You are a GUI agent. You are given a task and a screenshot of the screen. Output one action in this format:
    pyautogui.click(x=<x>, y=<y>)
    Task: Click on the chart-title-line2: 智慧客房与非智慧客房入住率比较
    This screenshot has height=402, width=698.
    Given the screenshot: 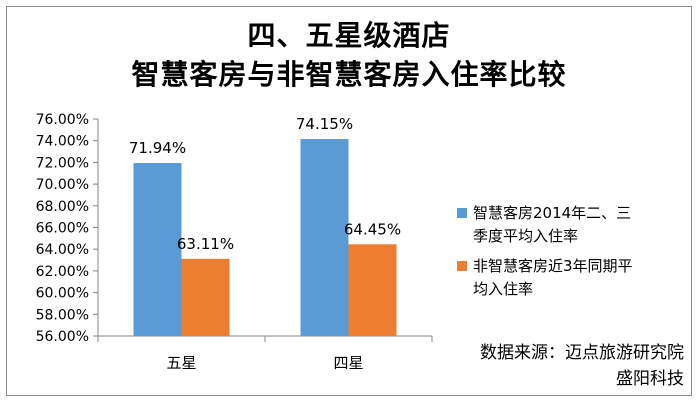 What is the action you would take?
    pyautogui.click(x=349, y=74)
    